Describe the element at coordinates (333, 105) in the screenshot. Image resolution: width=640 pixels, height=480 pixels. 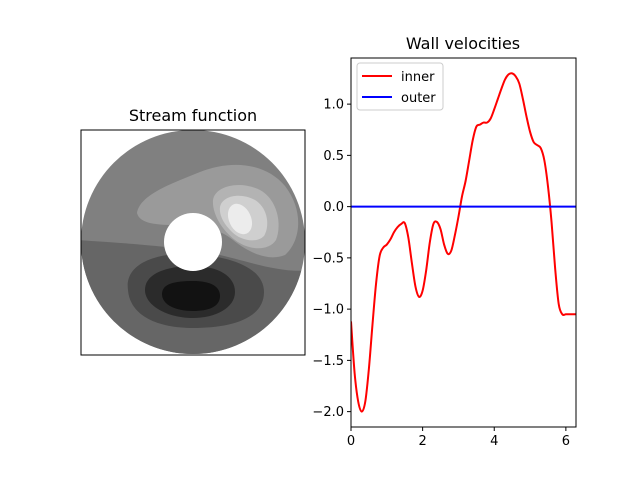
I see `y-tick-label: 1.0` at that location.